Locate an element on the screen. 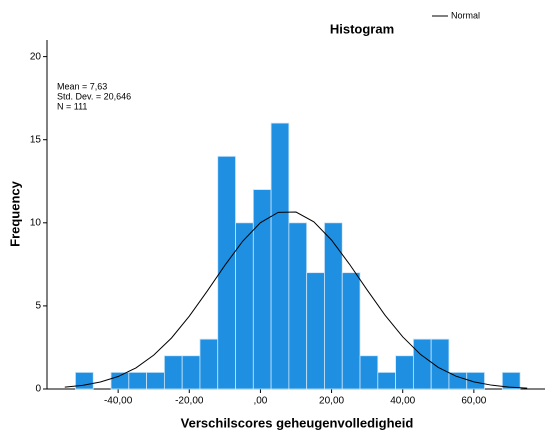  annotation: Std. Dev. = 20,646 is located at coordinates (94, 96).